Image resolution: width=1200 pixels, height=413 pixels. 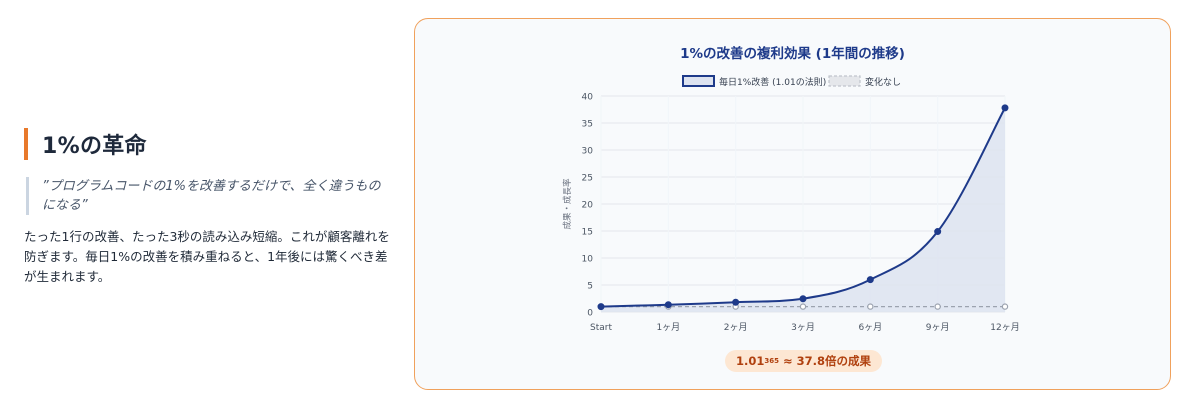 What do you see at coordinates (827, 361) in the screenshot?
I see `badge-text: ≈ 37.8倍の成果` at bounding box center [827, 361].